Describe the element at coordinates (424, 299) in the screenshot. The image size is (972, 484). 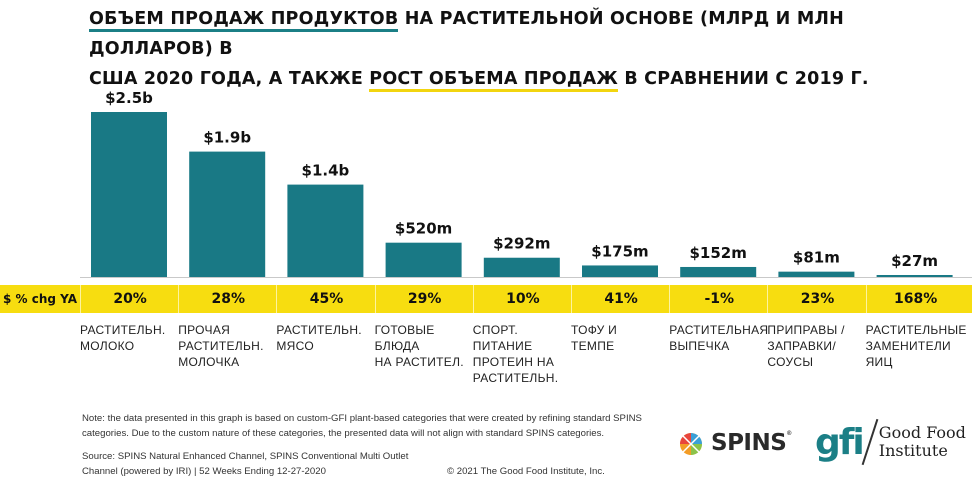
I see `pct-change-cell: 29%` at that location.